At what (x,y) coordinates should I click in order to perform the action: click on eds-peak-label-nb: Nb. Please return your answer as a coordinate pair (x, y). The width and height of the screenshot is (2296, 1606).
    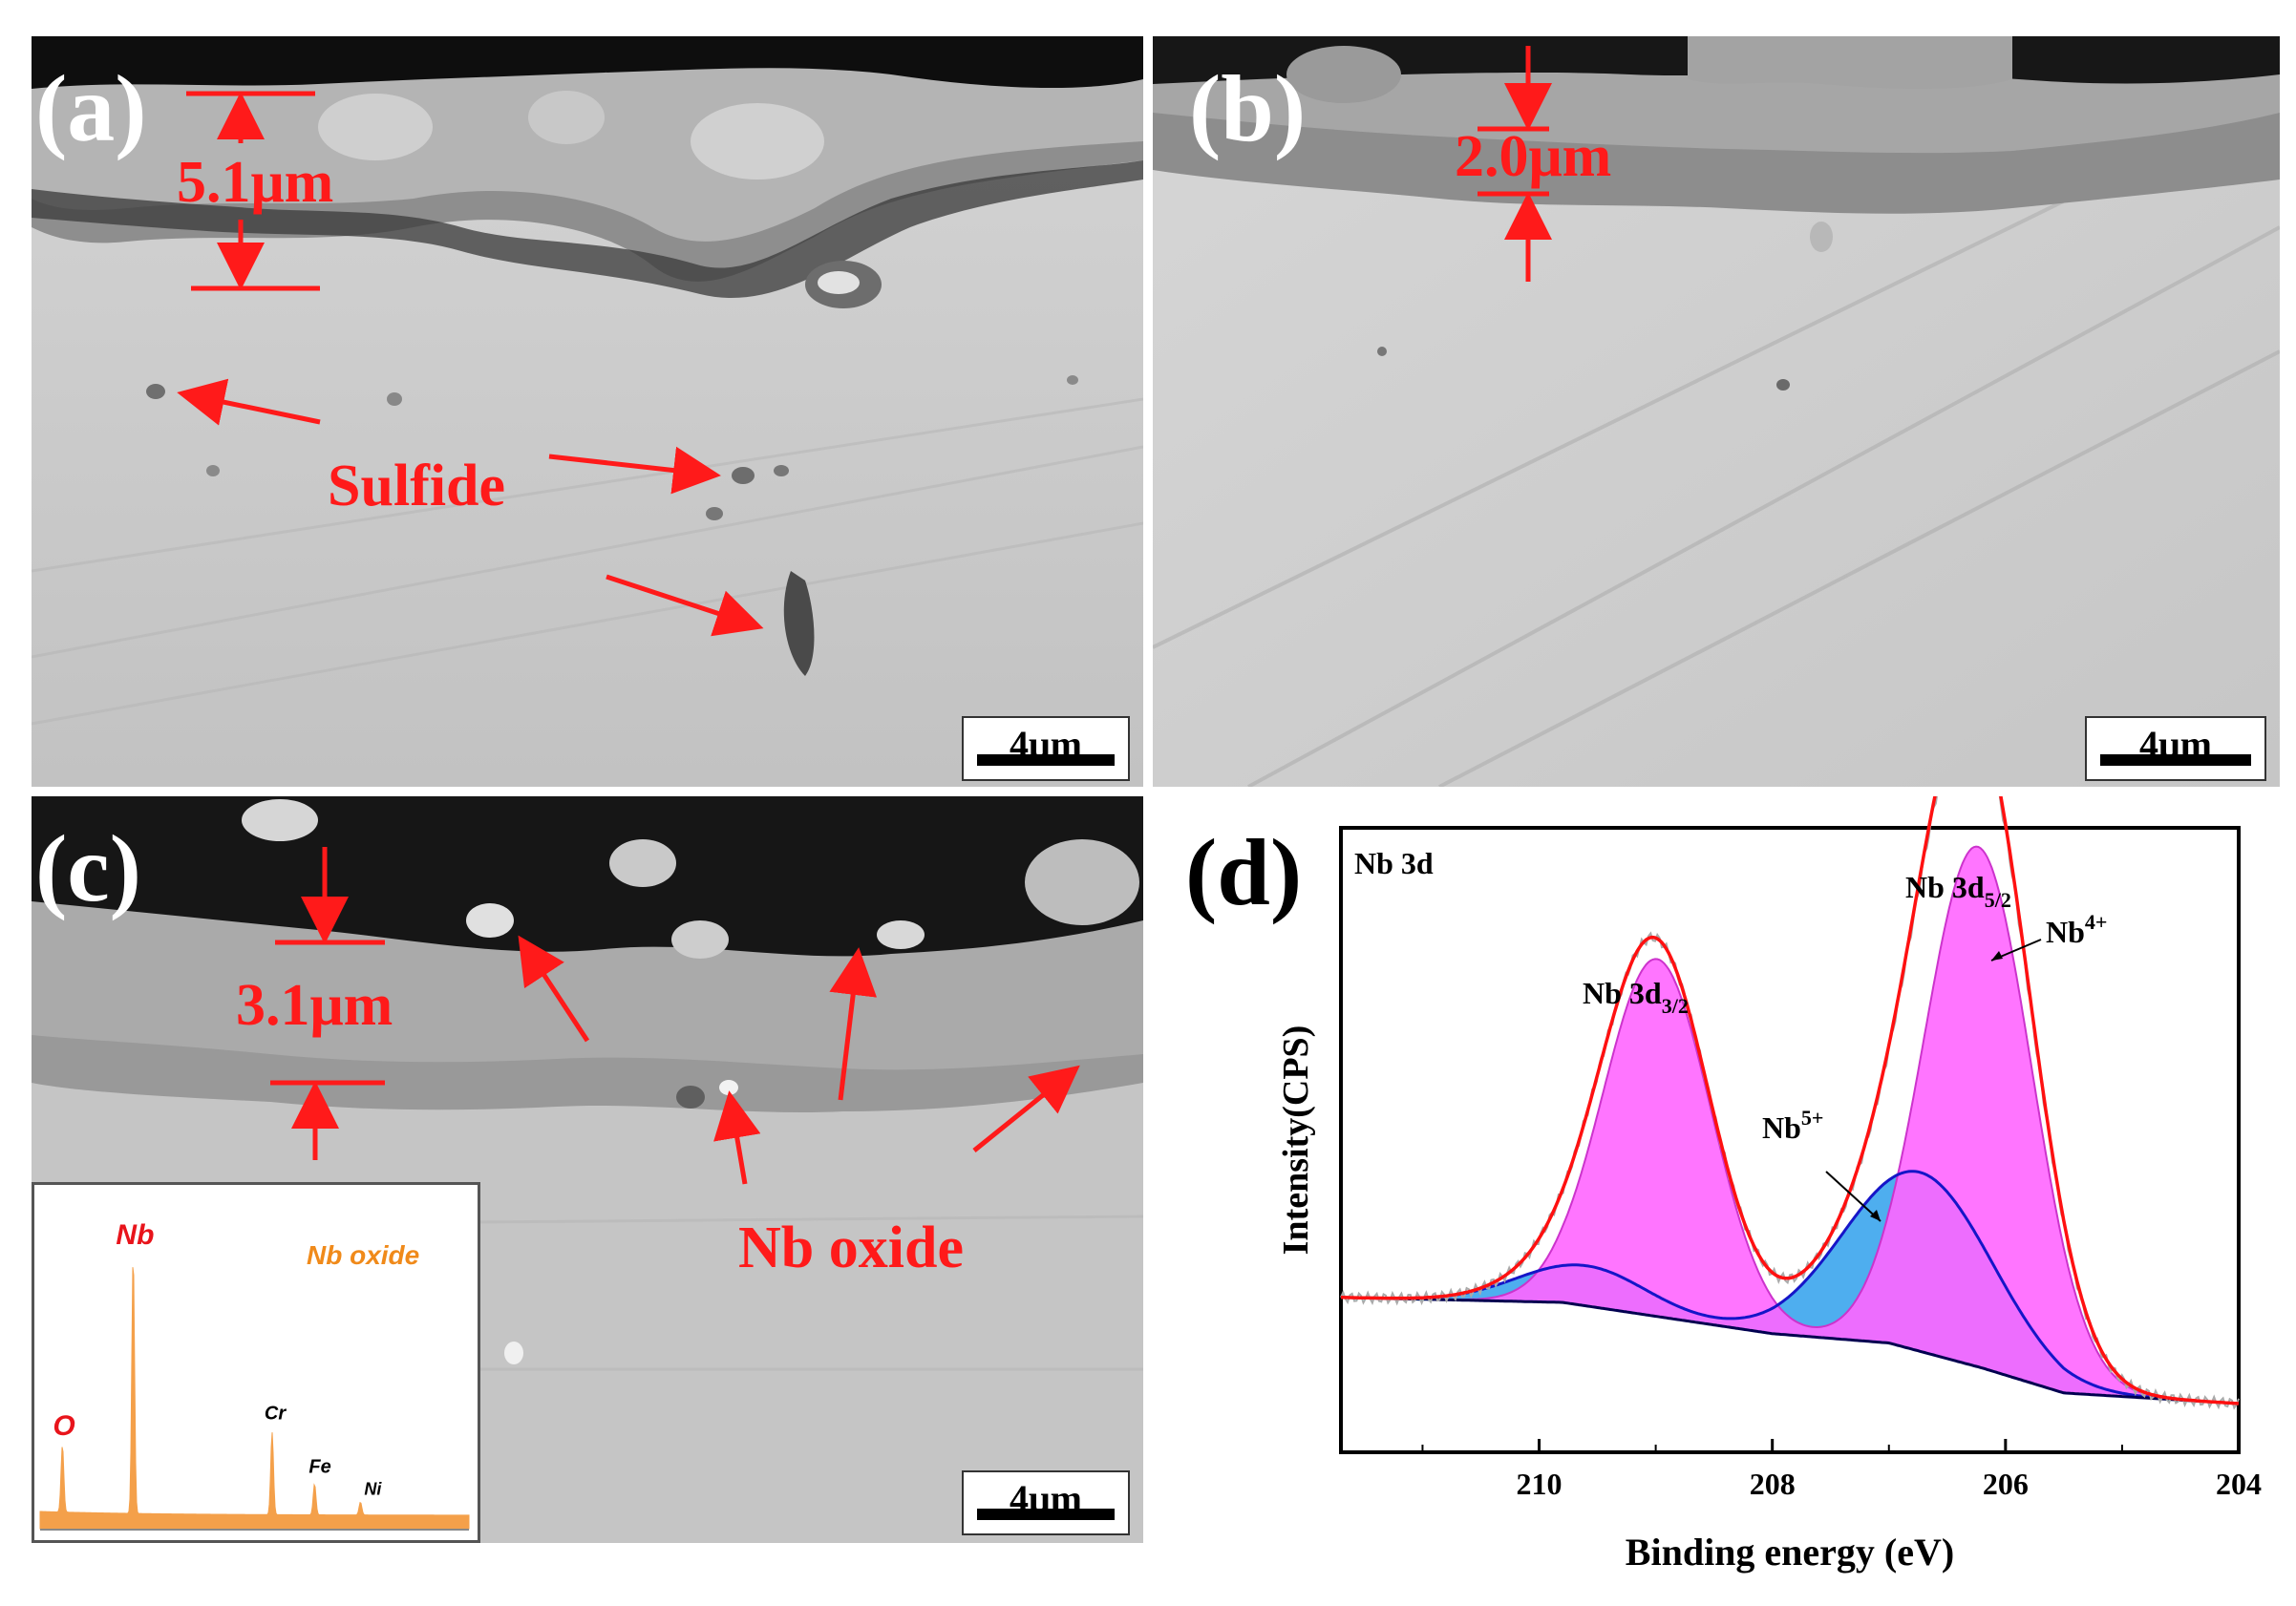
    Looking at the image, I should click on (135, 1235).